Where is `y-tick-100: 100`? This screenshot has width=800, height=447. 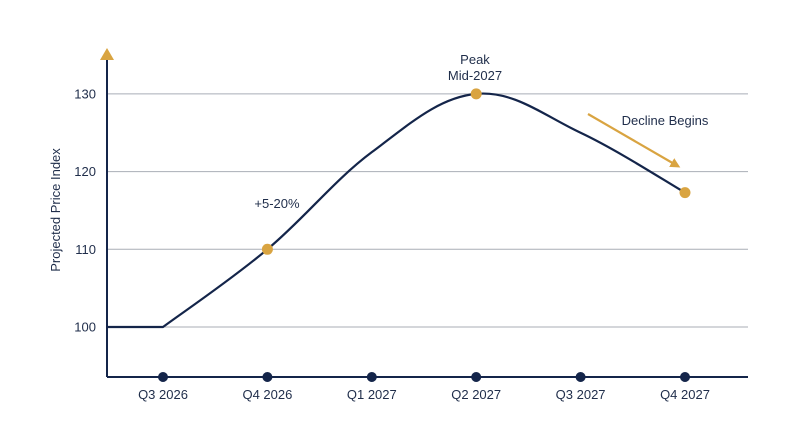 y-tick-100: 100 is located at coordinates (85, 327).